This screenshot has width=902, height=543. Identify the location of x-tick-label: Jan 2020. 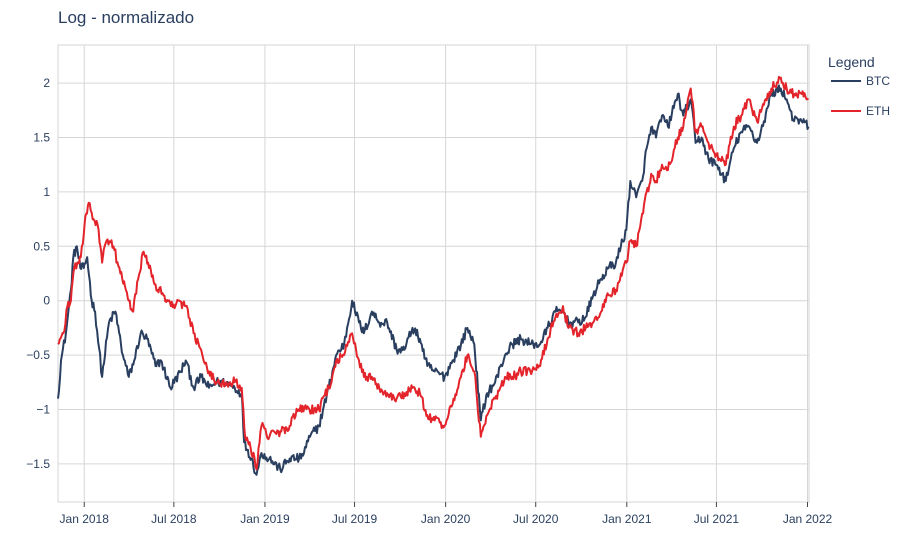
(446, 519).